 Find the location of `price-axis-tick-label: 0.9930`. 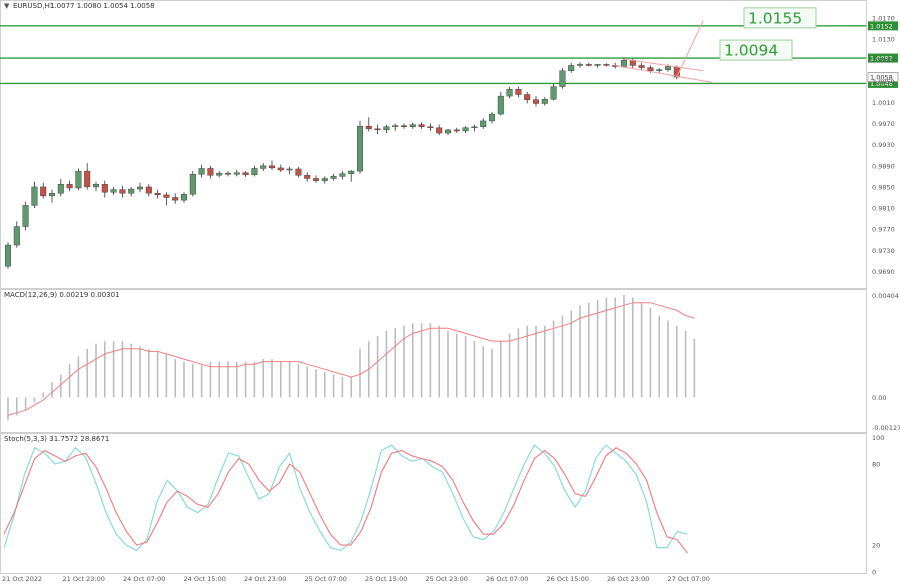

price-axis-tick-label: 0.9930 is located at coordinates (883, 145).